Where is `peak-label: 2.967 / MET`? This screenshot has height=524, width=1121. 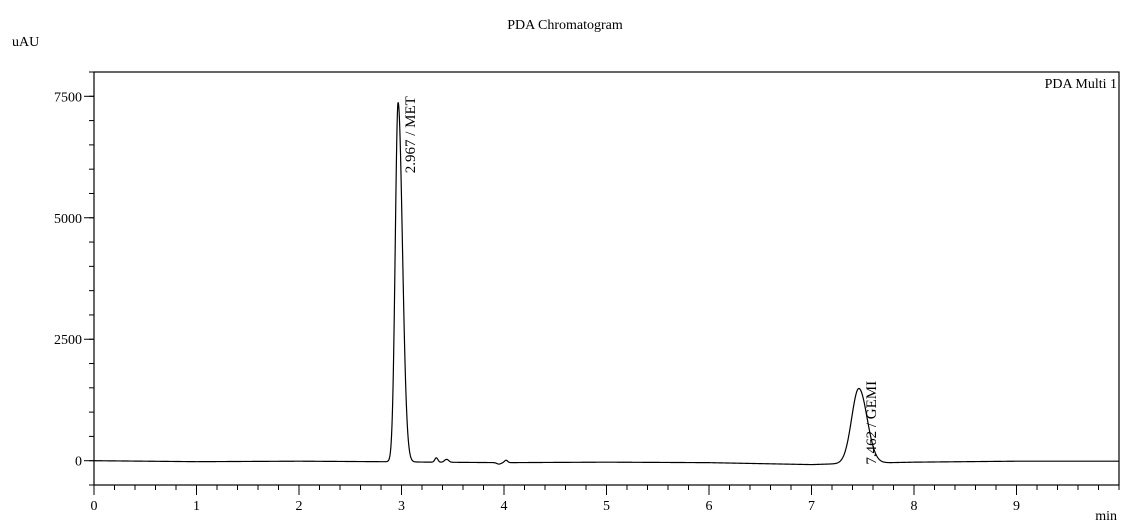
peak-label: 2.967 / MET is located at coordinates (411, 134).